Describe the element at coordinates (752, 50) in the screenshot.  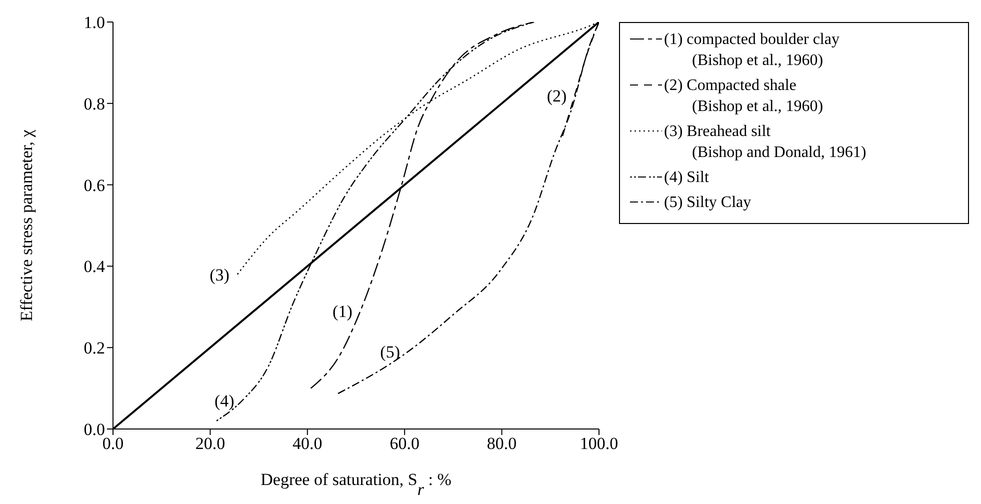
I see `legend-label: (1) compacted boulder clay (Bishop et al., 1960)` at that location.